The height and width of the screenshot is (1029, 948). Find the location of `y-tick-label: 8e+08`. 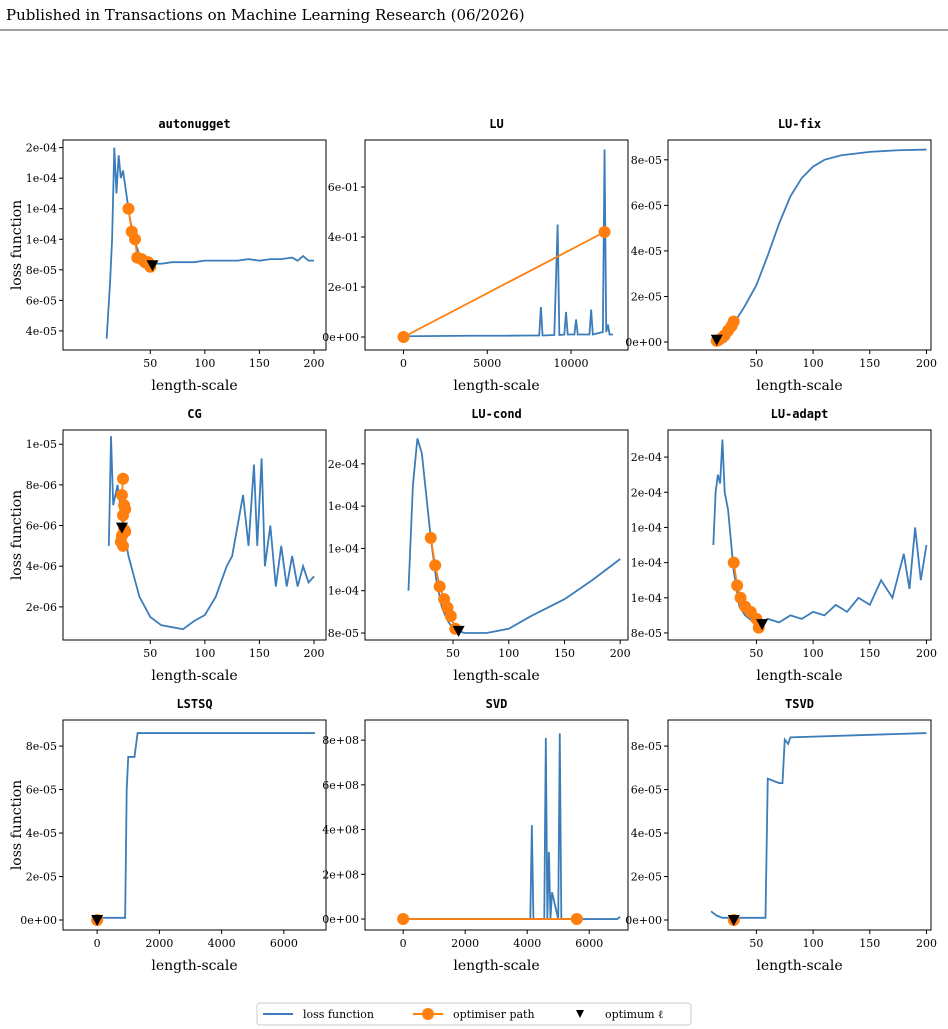

y-tick-label: 8e+08 is located at coordinates (340, 740).